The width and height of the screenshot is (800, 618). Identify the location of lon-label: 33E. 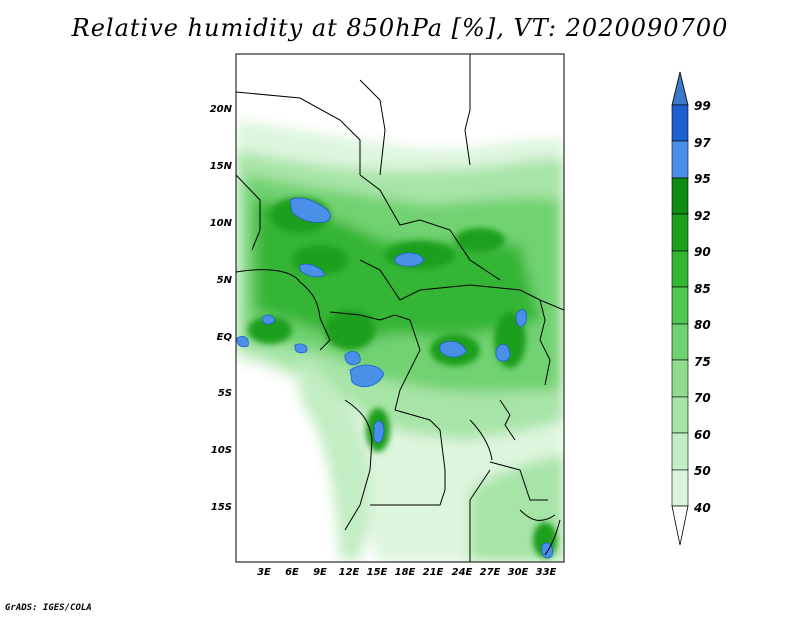
(546, 572).